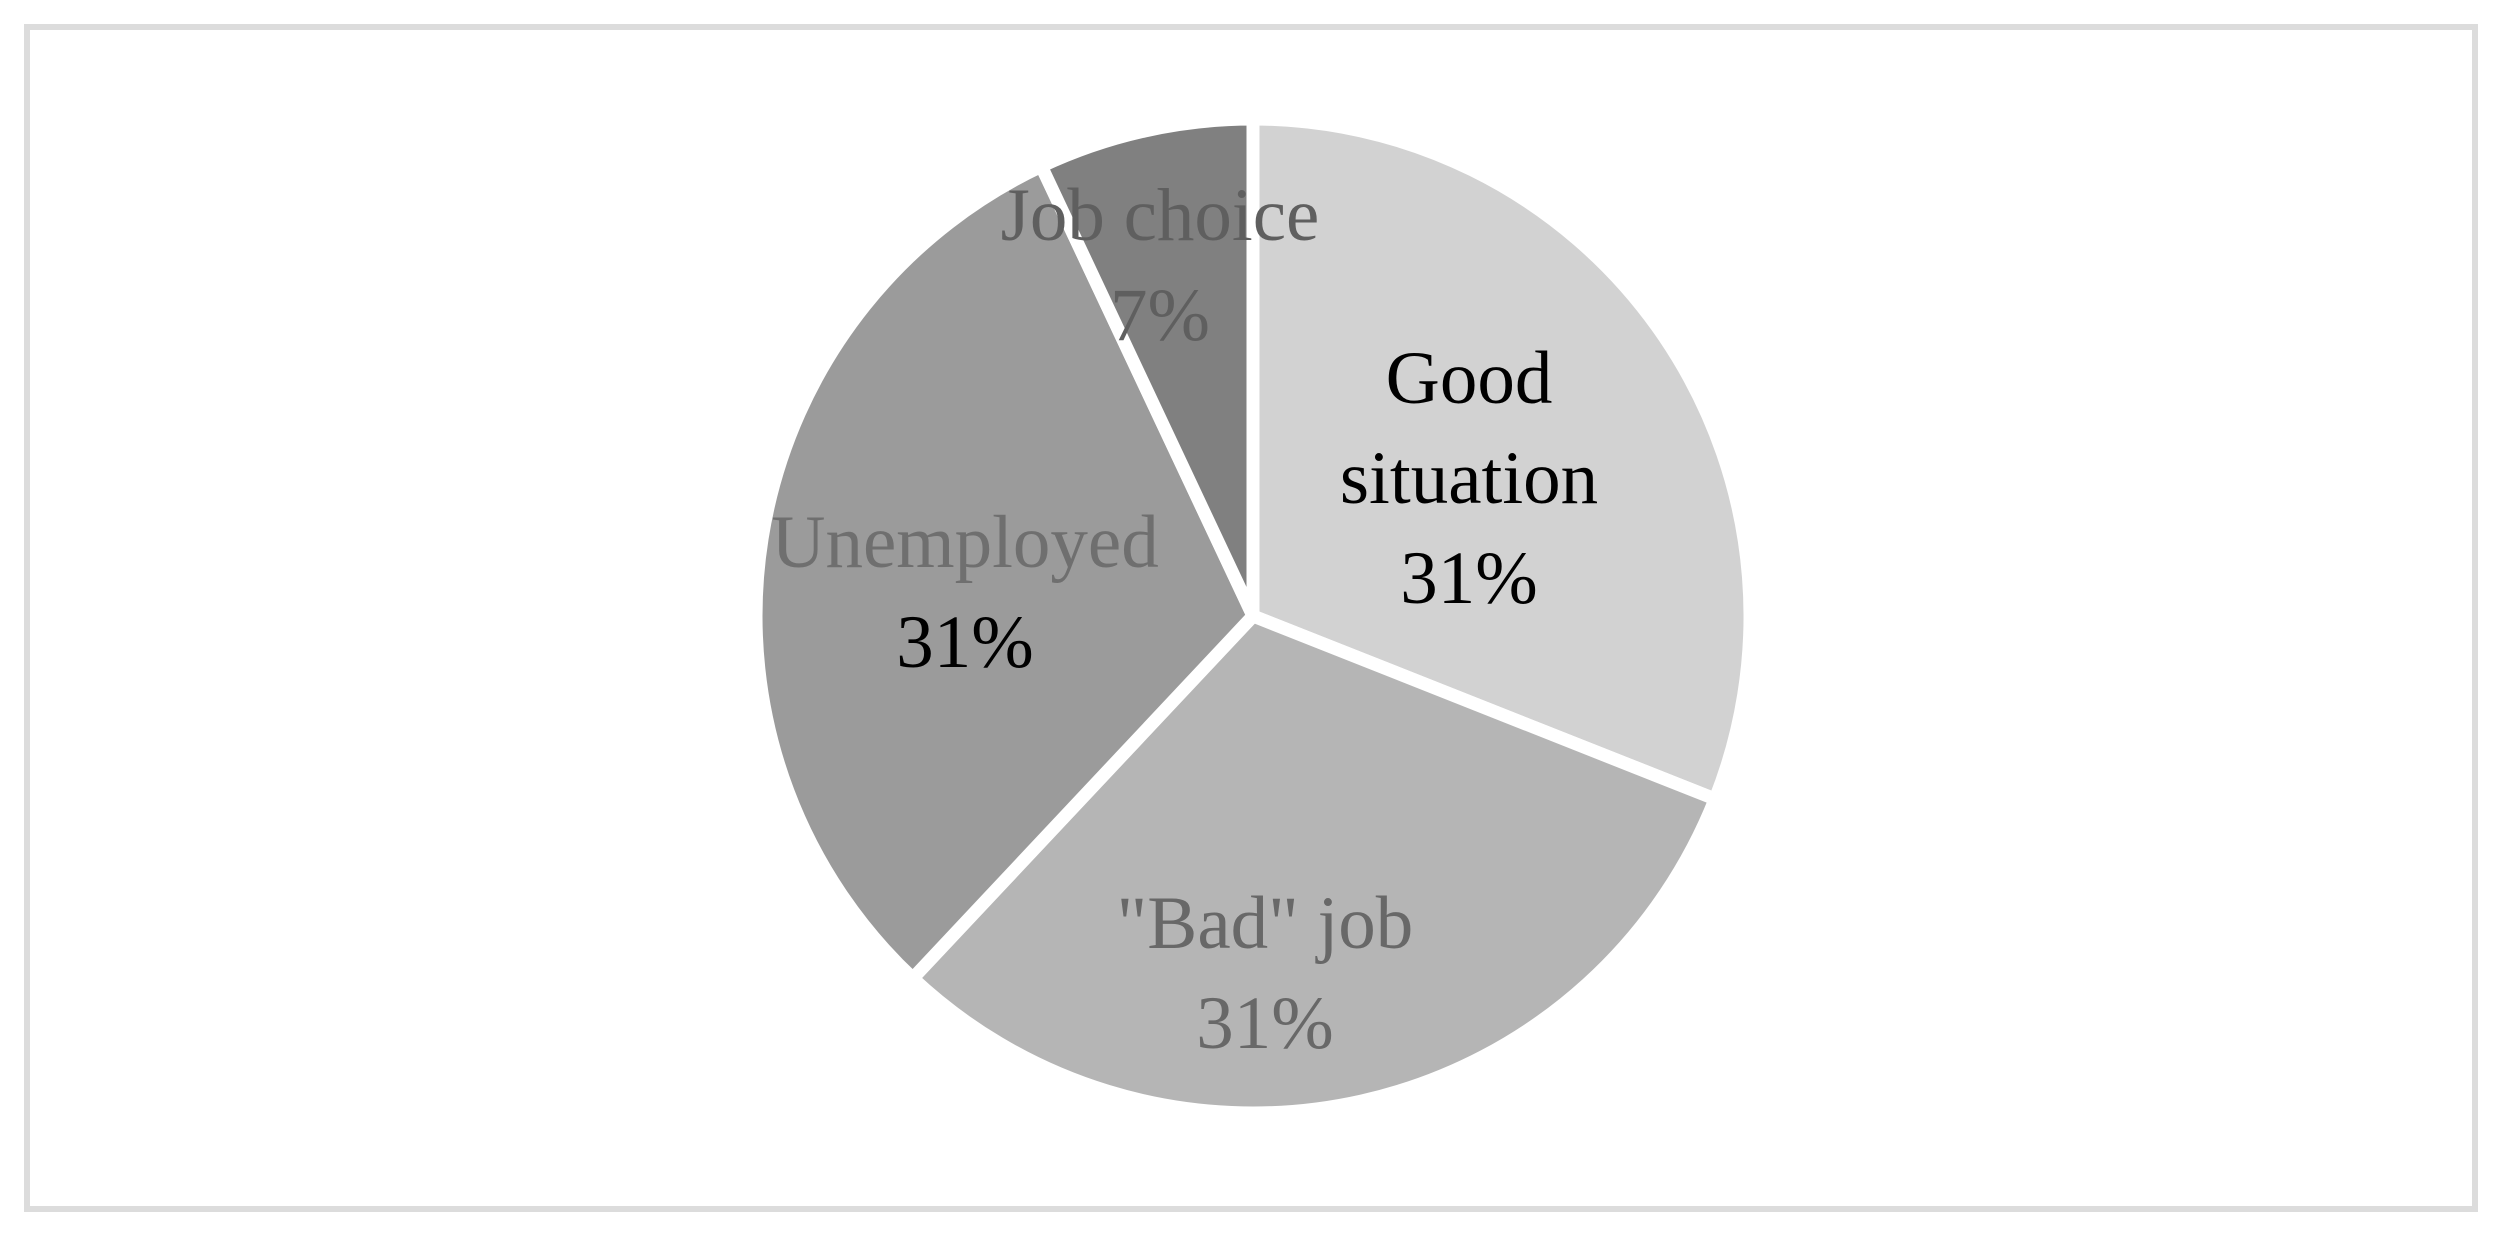  Describe the element at coordinates (1160, 315) in the screenshot. I see `slice-value-text: 7%` at that location.